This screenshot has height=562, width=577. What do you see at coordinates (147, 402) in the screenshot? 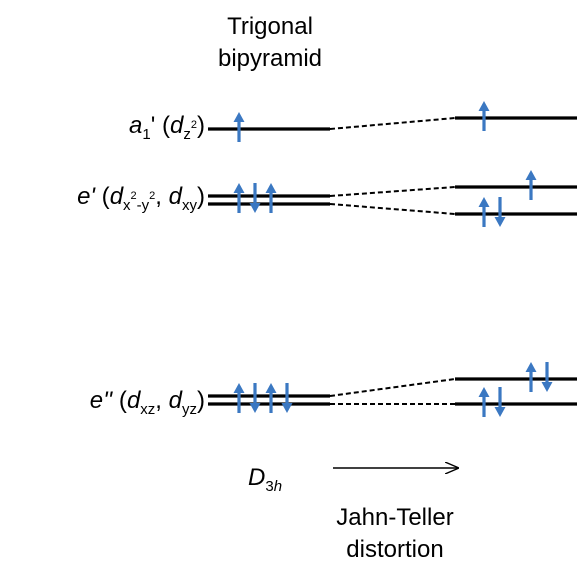
I see `label-e-double-prime: e'' (dxz, dyz)` at bounding box center [147, 402].